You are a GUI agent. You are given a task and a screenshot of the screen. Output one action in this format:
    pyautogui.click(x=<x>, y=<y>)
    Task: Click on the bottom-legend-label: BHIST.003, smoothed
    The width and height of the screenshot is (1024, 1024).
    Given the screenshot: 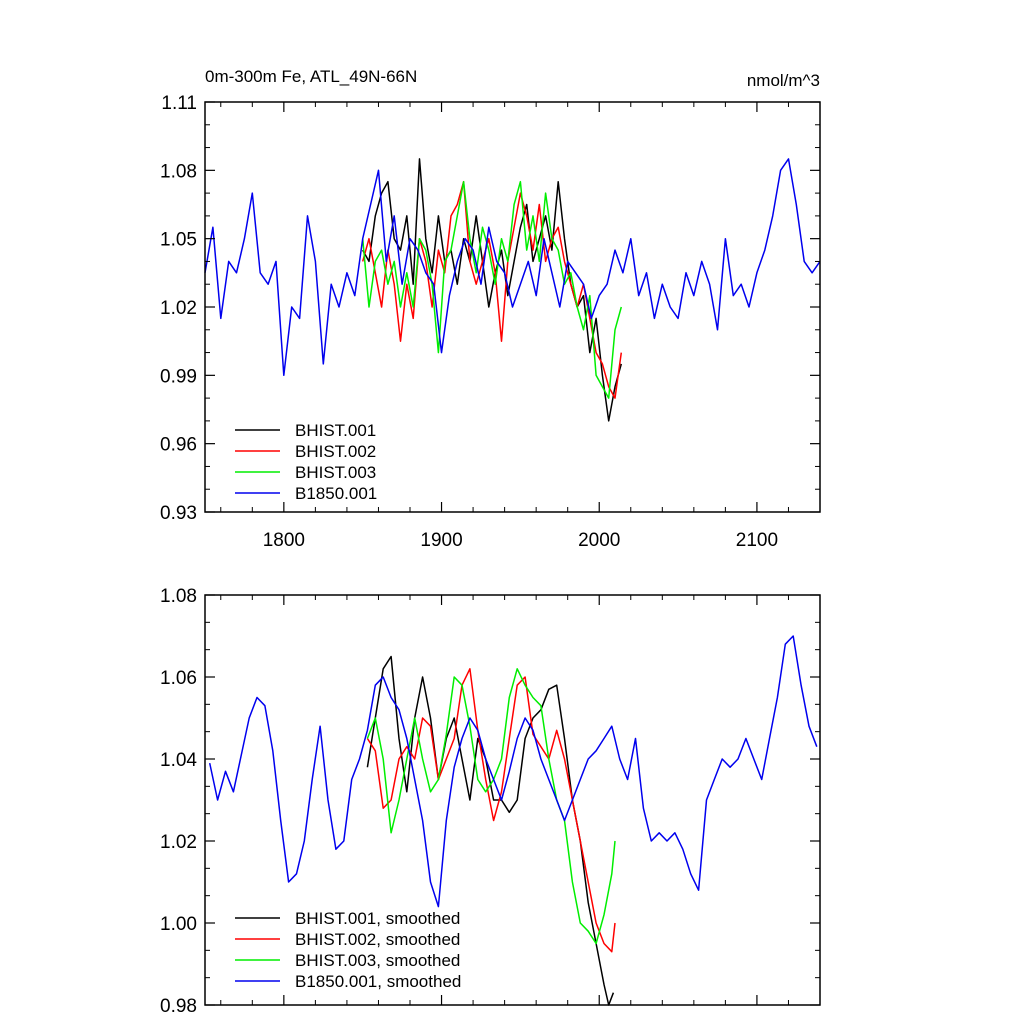 What is the action you would take?
    pyautogui.click(x=377, y=960)
    